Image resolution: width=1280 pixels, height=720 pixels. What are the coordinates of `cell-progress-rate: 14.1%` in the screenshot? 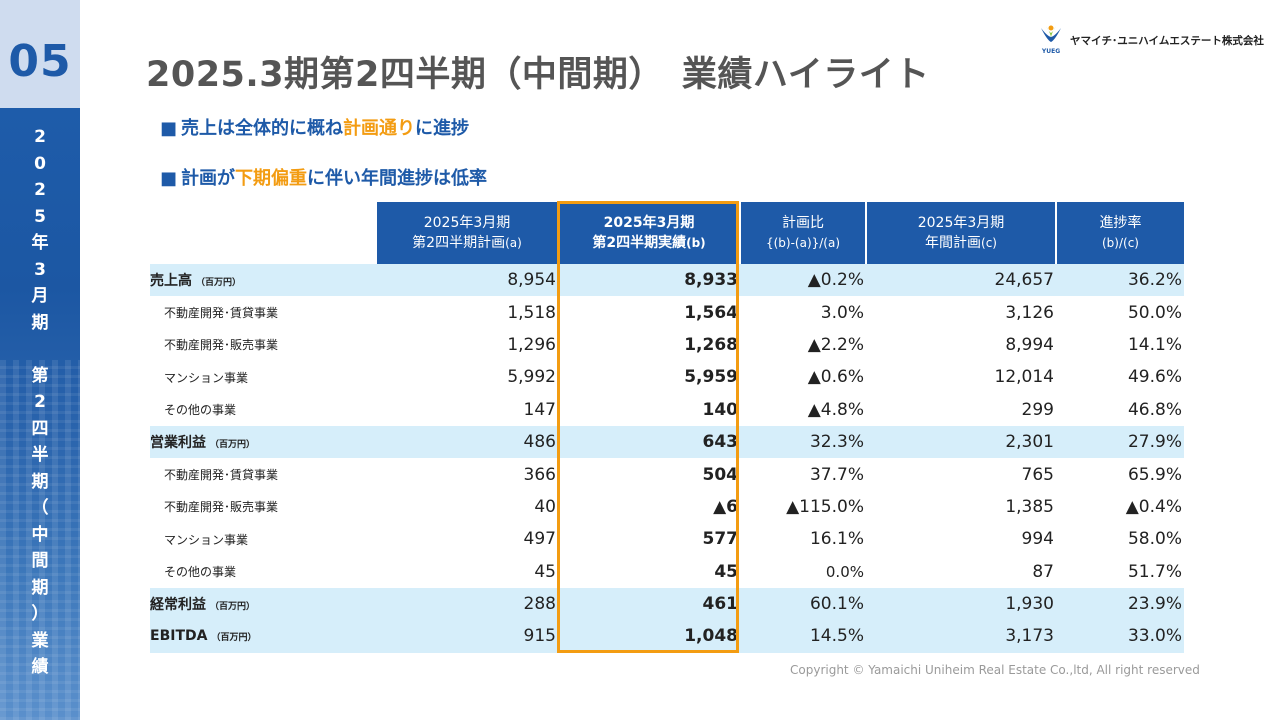 It's located at (1154, 344).